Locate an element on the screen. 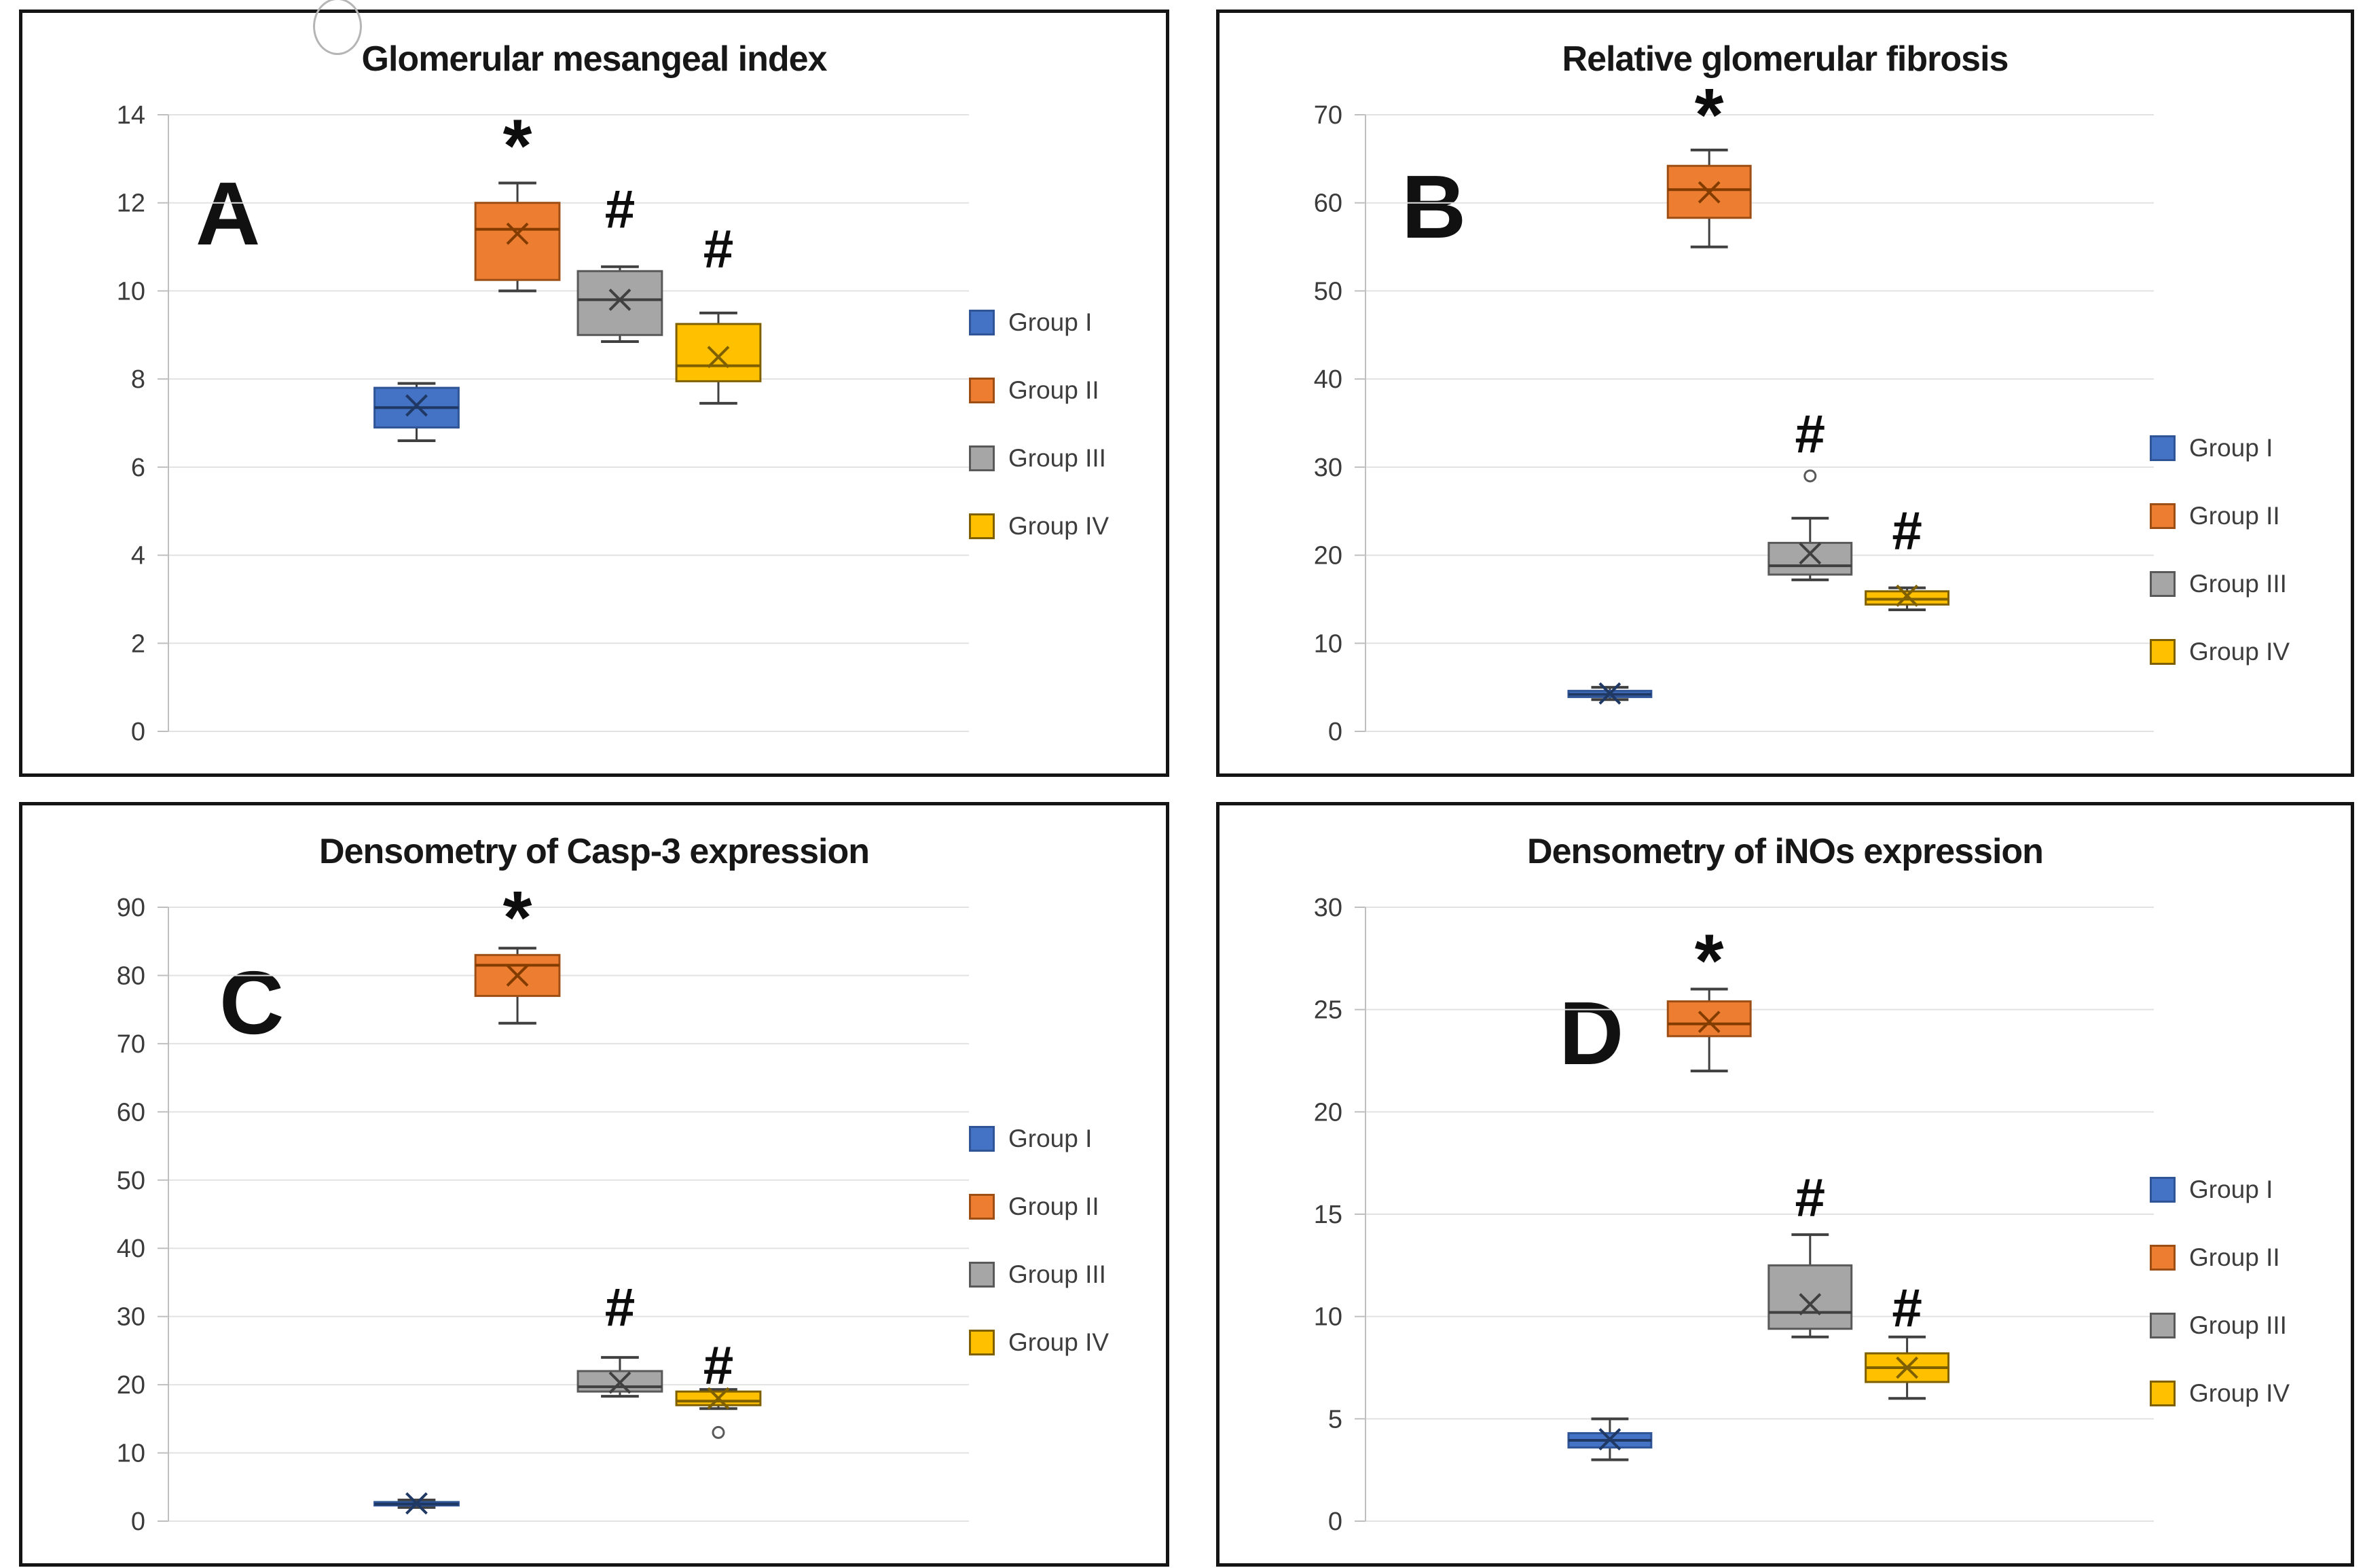  y-axis-tick-label: 12 is located at coordinates (131, 204).